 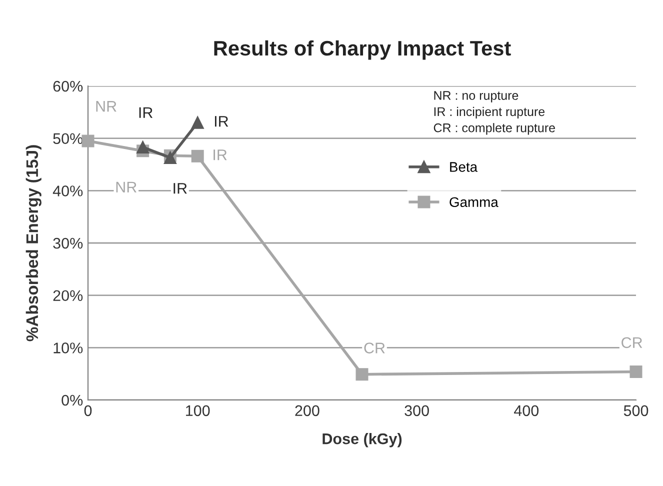 What do you see at coordinates (416, 410) in the screenshot?
I see `x-tick-label: 300` at bounding box center [416, 410].